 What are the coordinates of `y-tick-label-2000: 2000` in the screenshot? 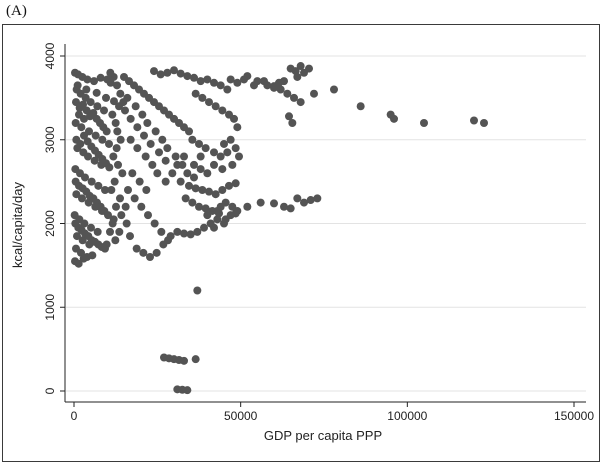 It's located at (50, 223).